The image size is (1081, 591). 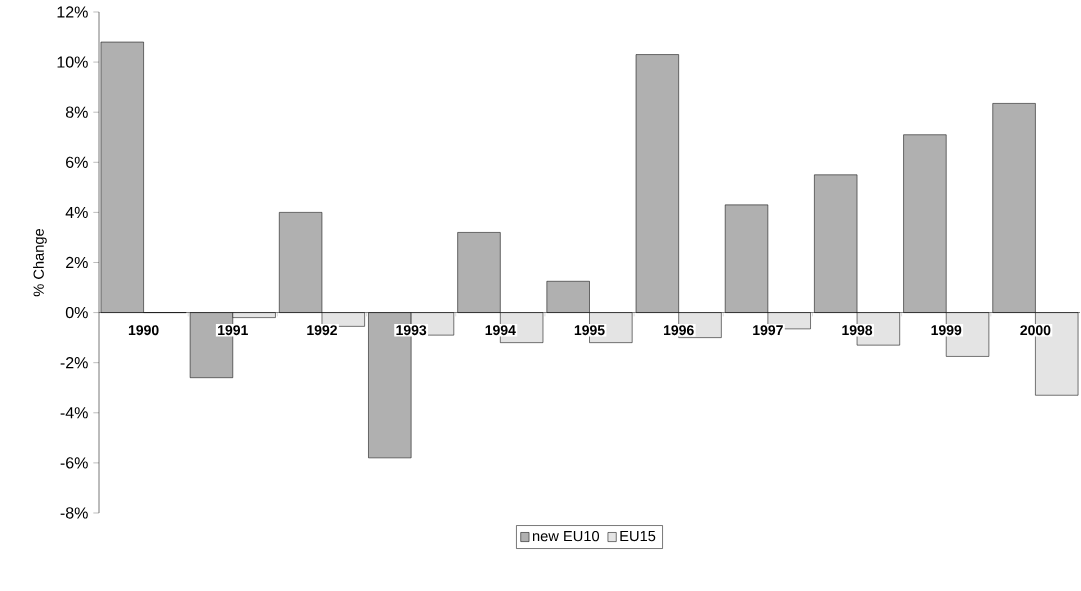 I want to click on y-tick-label: -4%, so click(x=74, y=413).